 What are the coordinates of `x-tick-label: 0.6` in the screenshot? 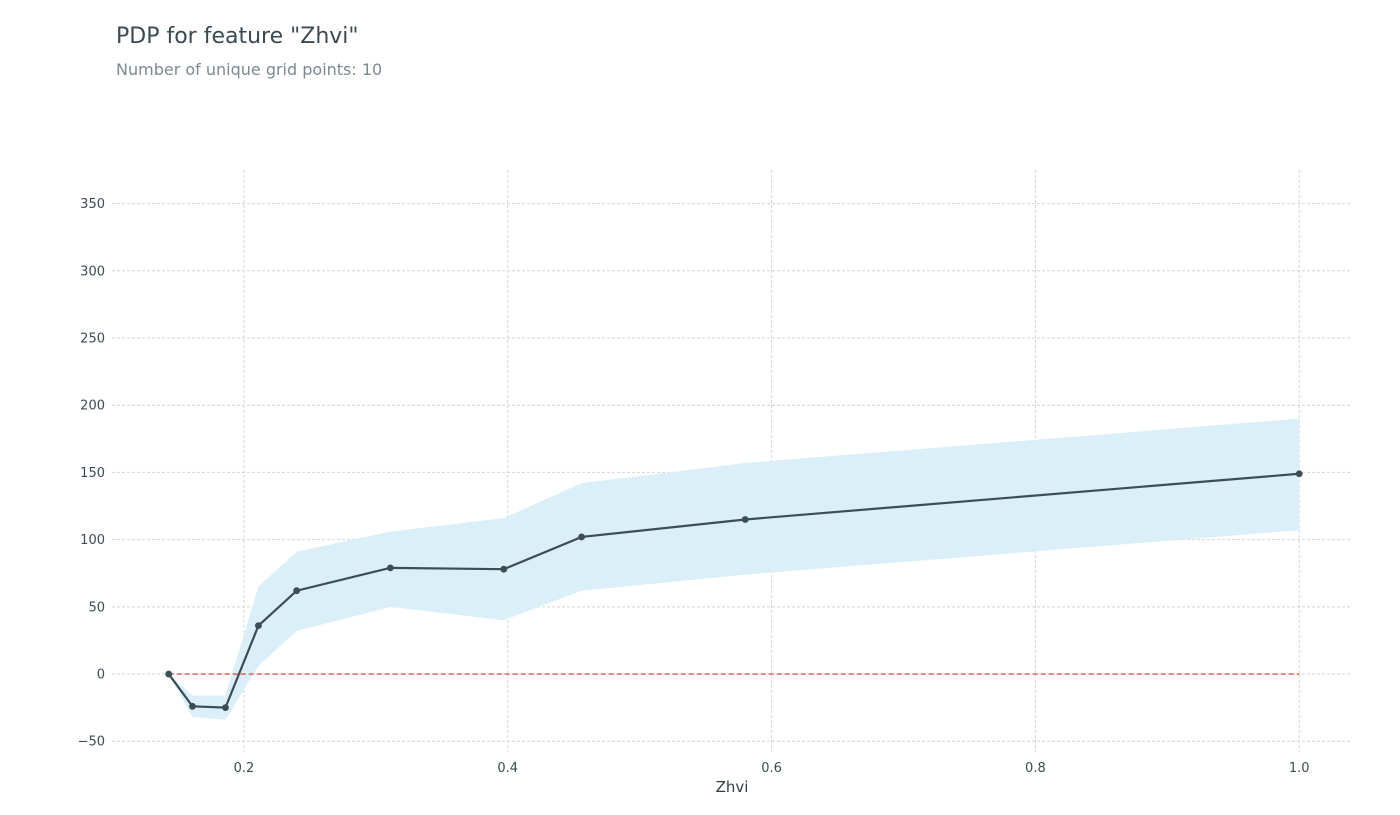 It's located at (771, 768).